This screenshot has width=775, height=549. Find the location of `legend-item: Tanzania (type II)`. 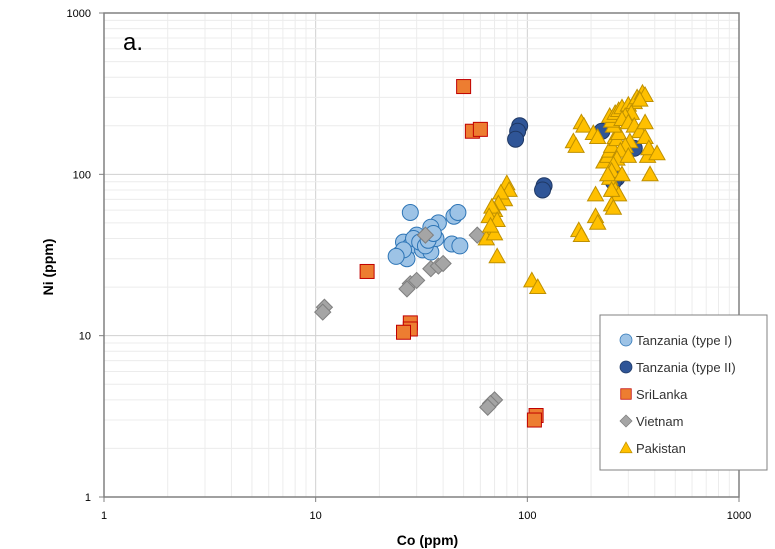

legend-item: Tanzania (type II) is located at coordinates (677, 367).